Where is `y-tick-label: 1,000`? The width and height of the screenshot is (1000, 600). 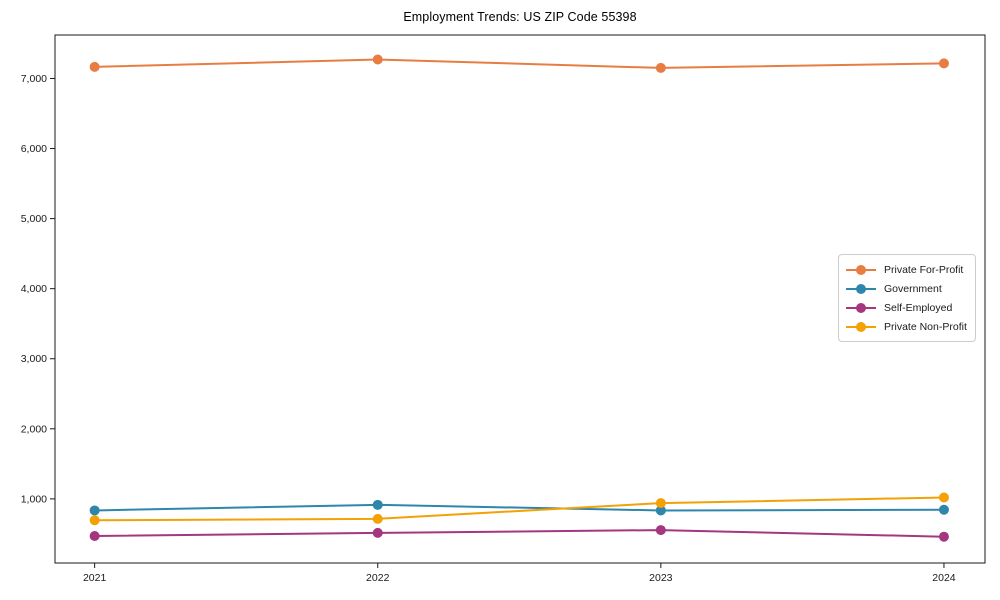 y-tick-label: 1,000 is located at coordinates (34, 499).